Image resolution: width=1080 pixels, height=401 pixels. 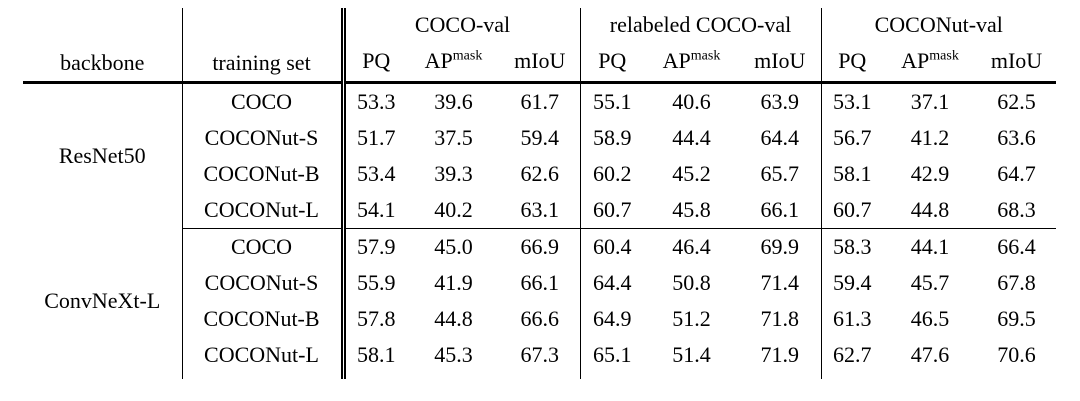 What do you see at coordinates (930, 282) in the screenshot?
I see `metric-value-cell: 45.7` at bounding box center [930, 282].